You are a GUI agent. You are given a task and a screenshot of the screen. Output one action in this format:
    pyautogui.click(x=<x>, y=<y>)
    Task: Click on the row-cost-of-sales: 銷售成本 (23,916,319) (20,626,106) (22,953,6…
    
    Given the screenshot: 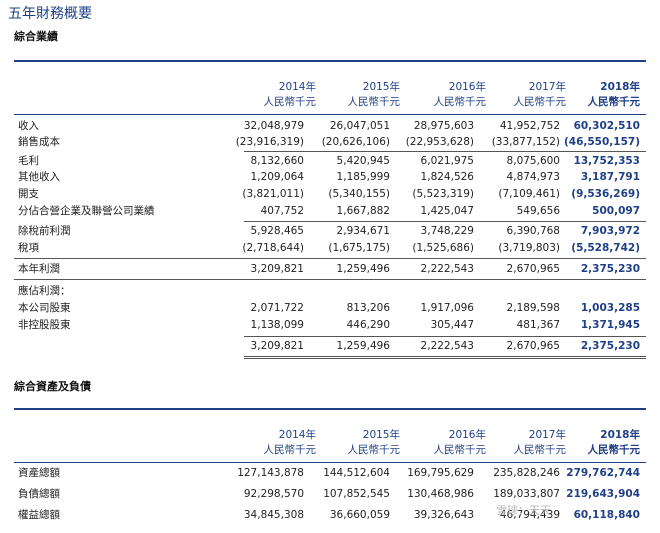 What is the action you would take?
    pyautogui.click(x=330, y=142)
    